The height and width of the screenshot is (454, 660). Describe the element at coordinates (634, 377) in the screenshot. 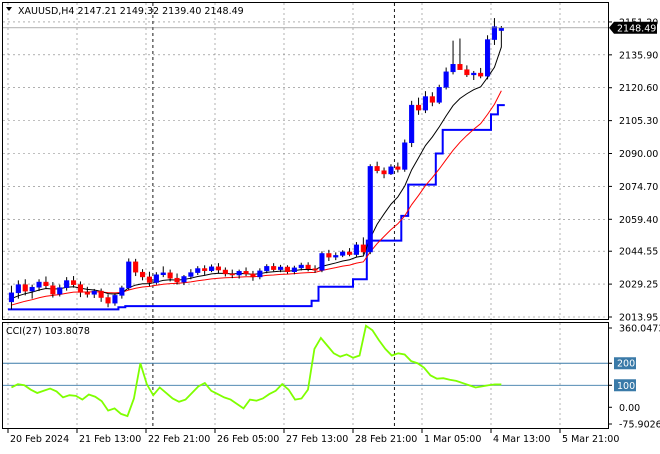

I see `cci-axis: 360.0473 200 100 0.00 -75.9026` at that location.